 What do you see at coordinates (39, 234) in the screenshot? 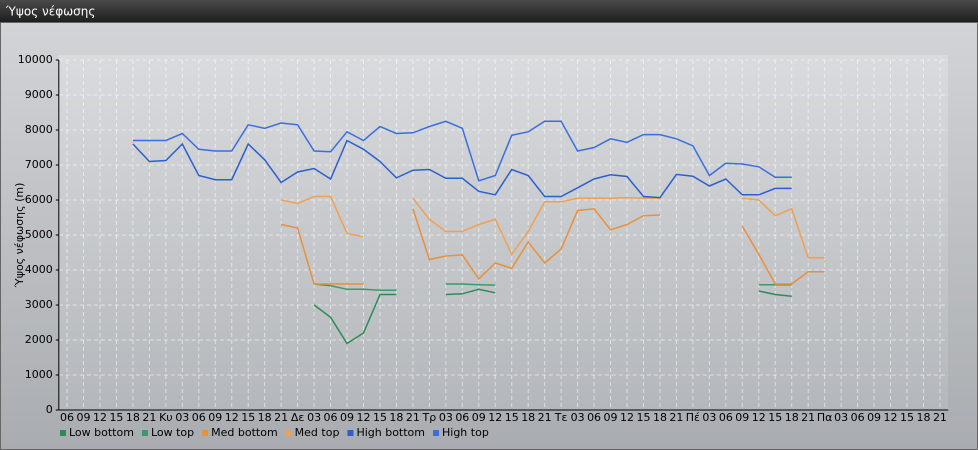
I see `y-tick-label: 5000` at bounding box center [39, 234].